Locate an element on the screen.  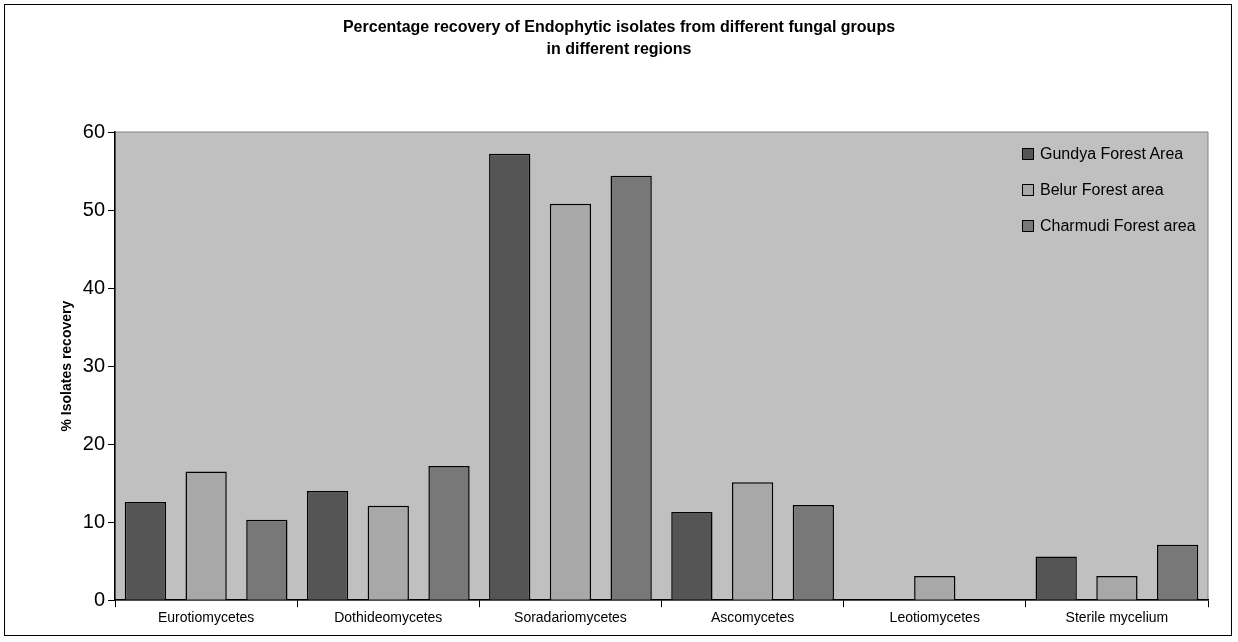
x-tick-label: Ascomycetes is located at coordinates (752, 617).